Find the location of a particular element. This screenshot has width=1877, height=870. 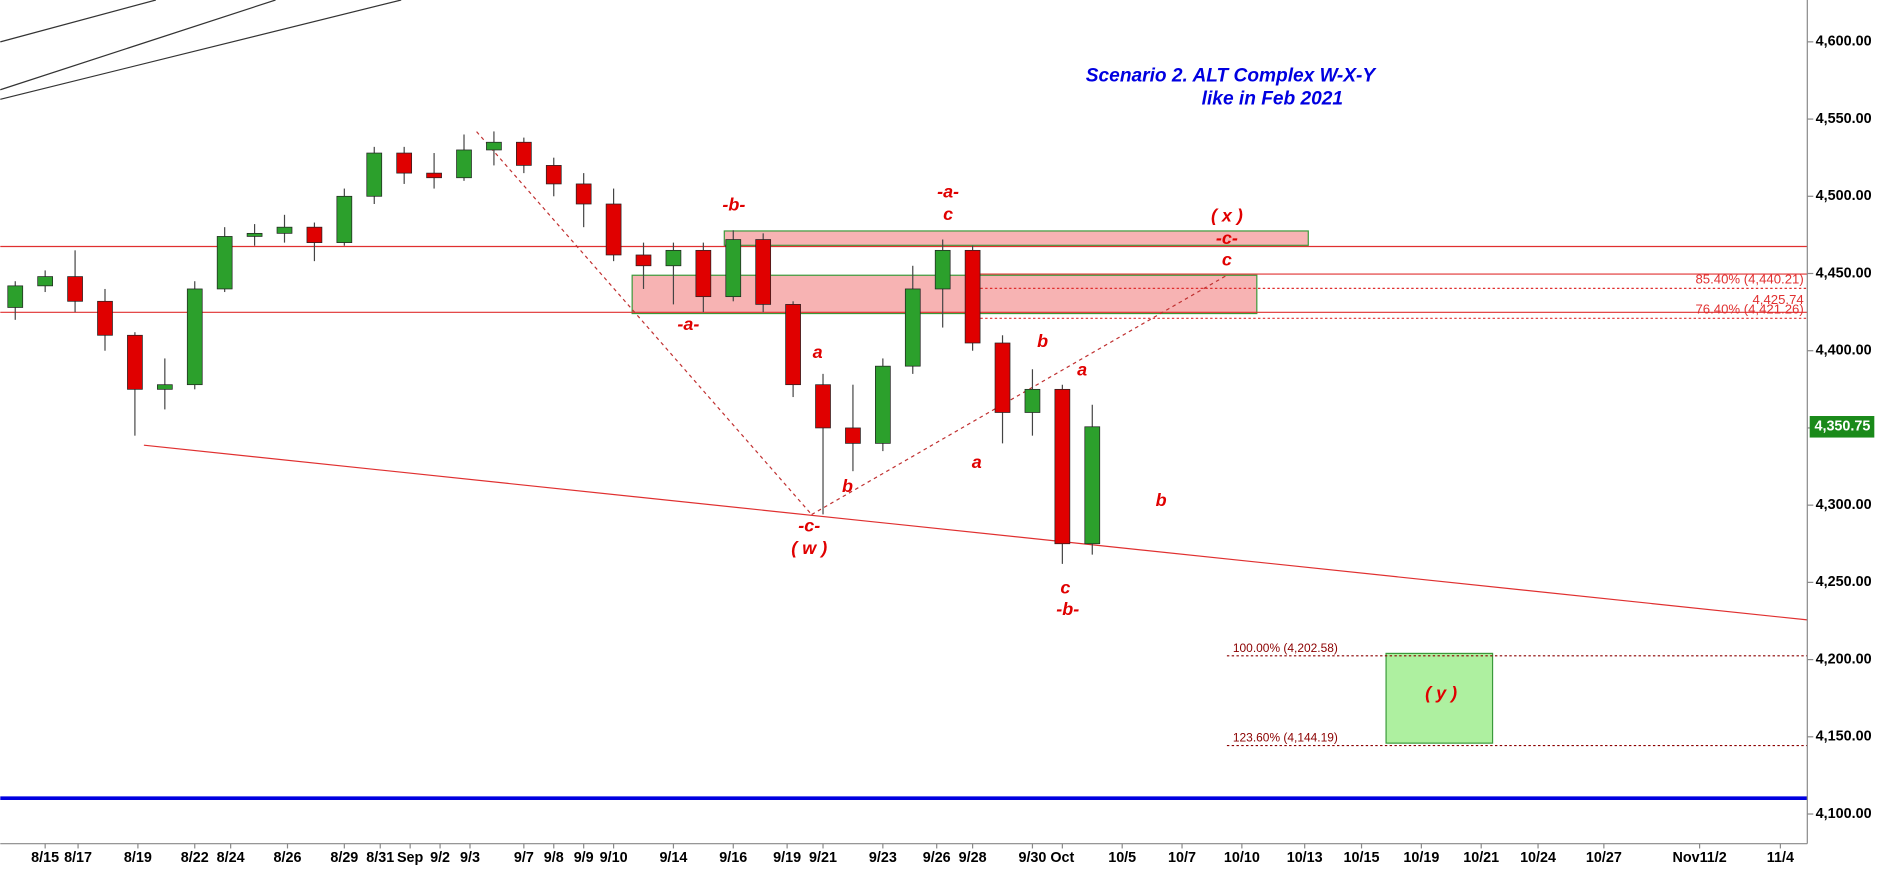

annotation: Scenario 2. ALT Complex W-X-Y is located at coordinates (1232, 76).